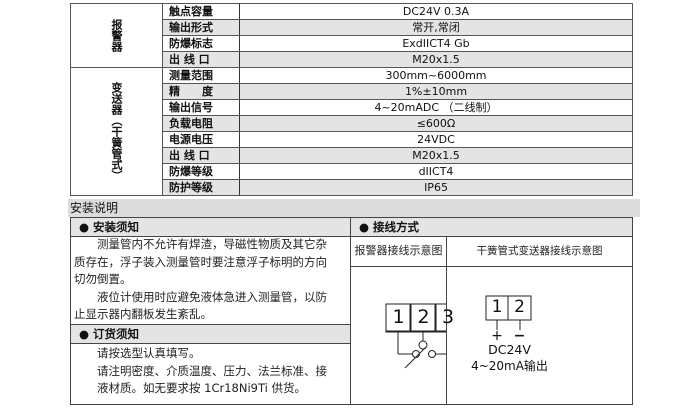 This screenshot has height=408, width=700. What do you see at coordinates (398, 250) in the screenshot?
I see `alarm-diagram-title: 报警器接线示意图` at bounding box center [398, 250].